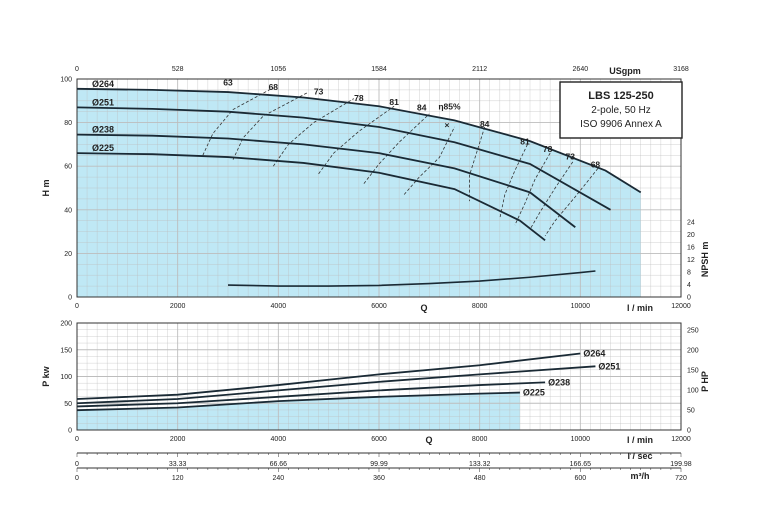 The width and height of the screenshot is (768, 511). Describe the element at coordinates (691, 235) in the screenshot. I see `npsh-tick-label: 20` at that location.